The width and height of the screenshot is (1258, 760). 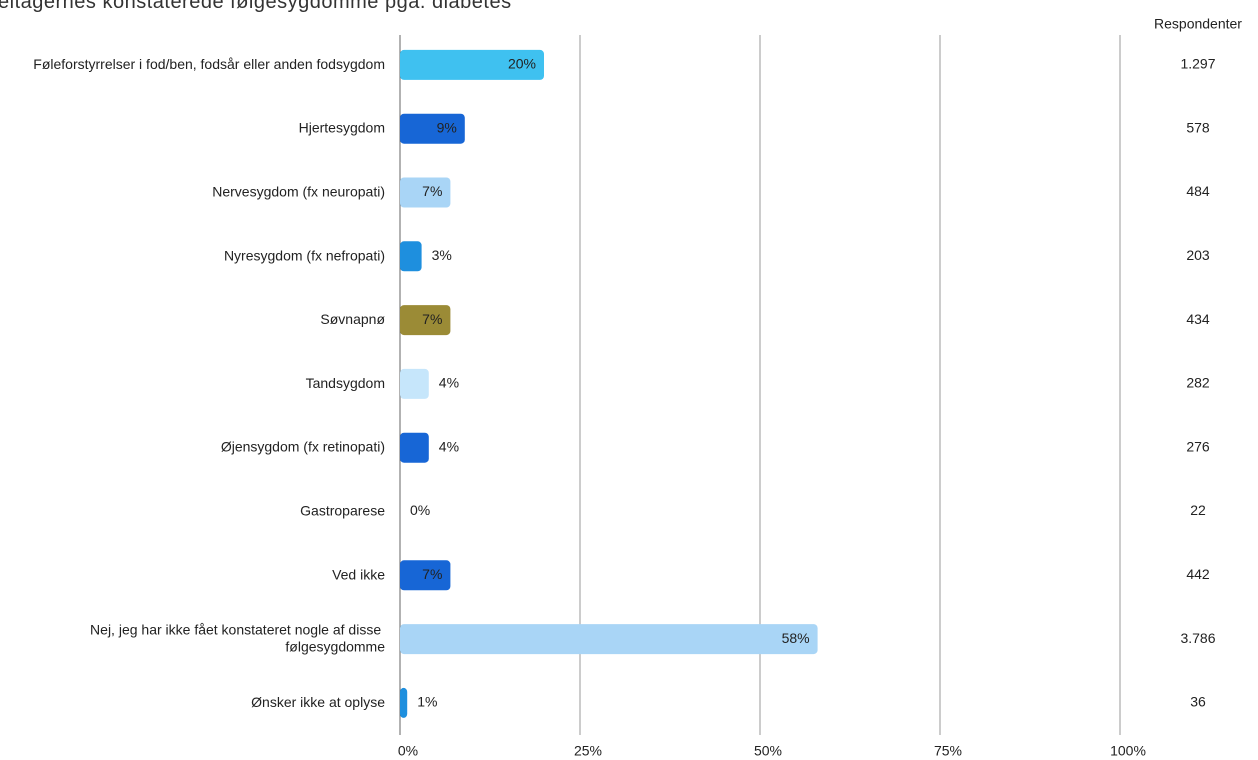 I want to click on y-tick-label: Ønsker ikke at oplyse, so click(x=318, y=702).